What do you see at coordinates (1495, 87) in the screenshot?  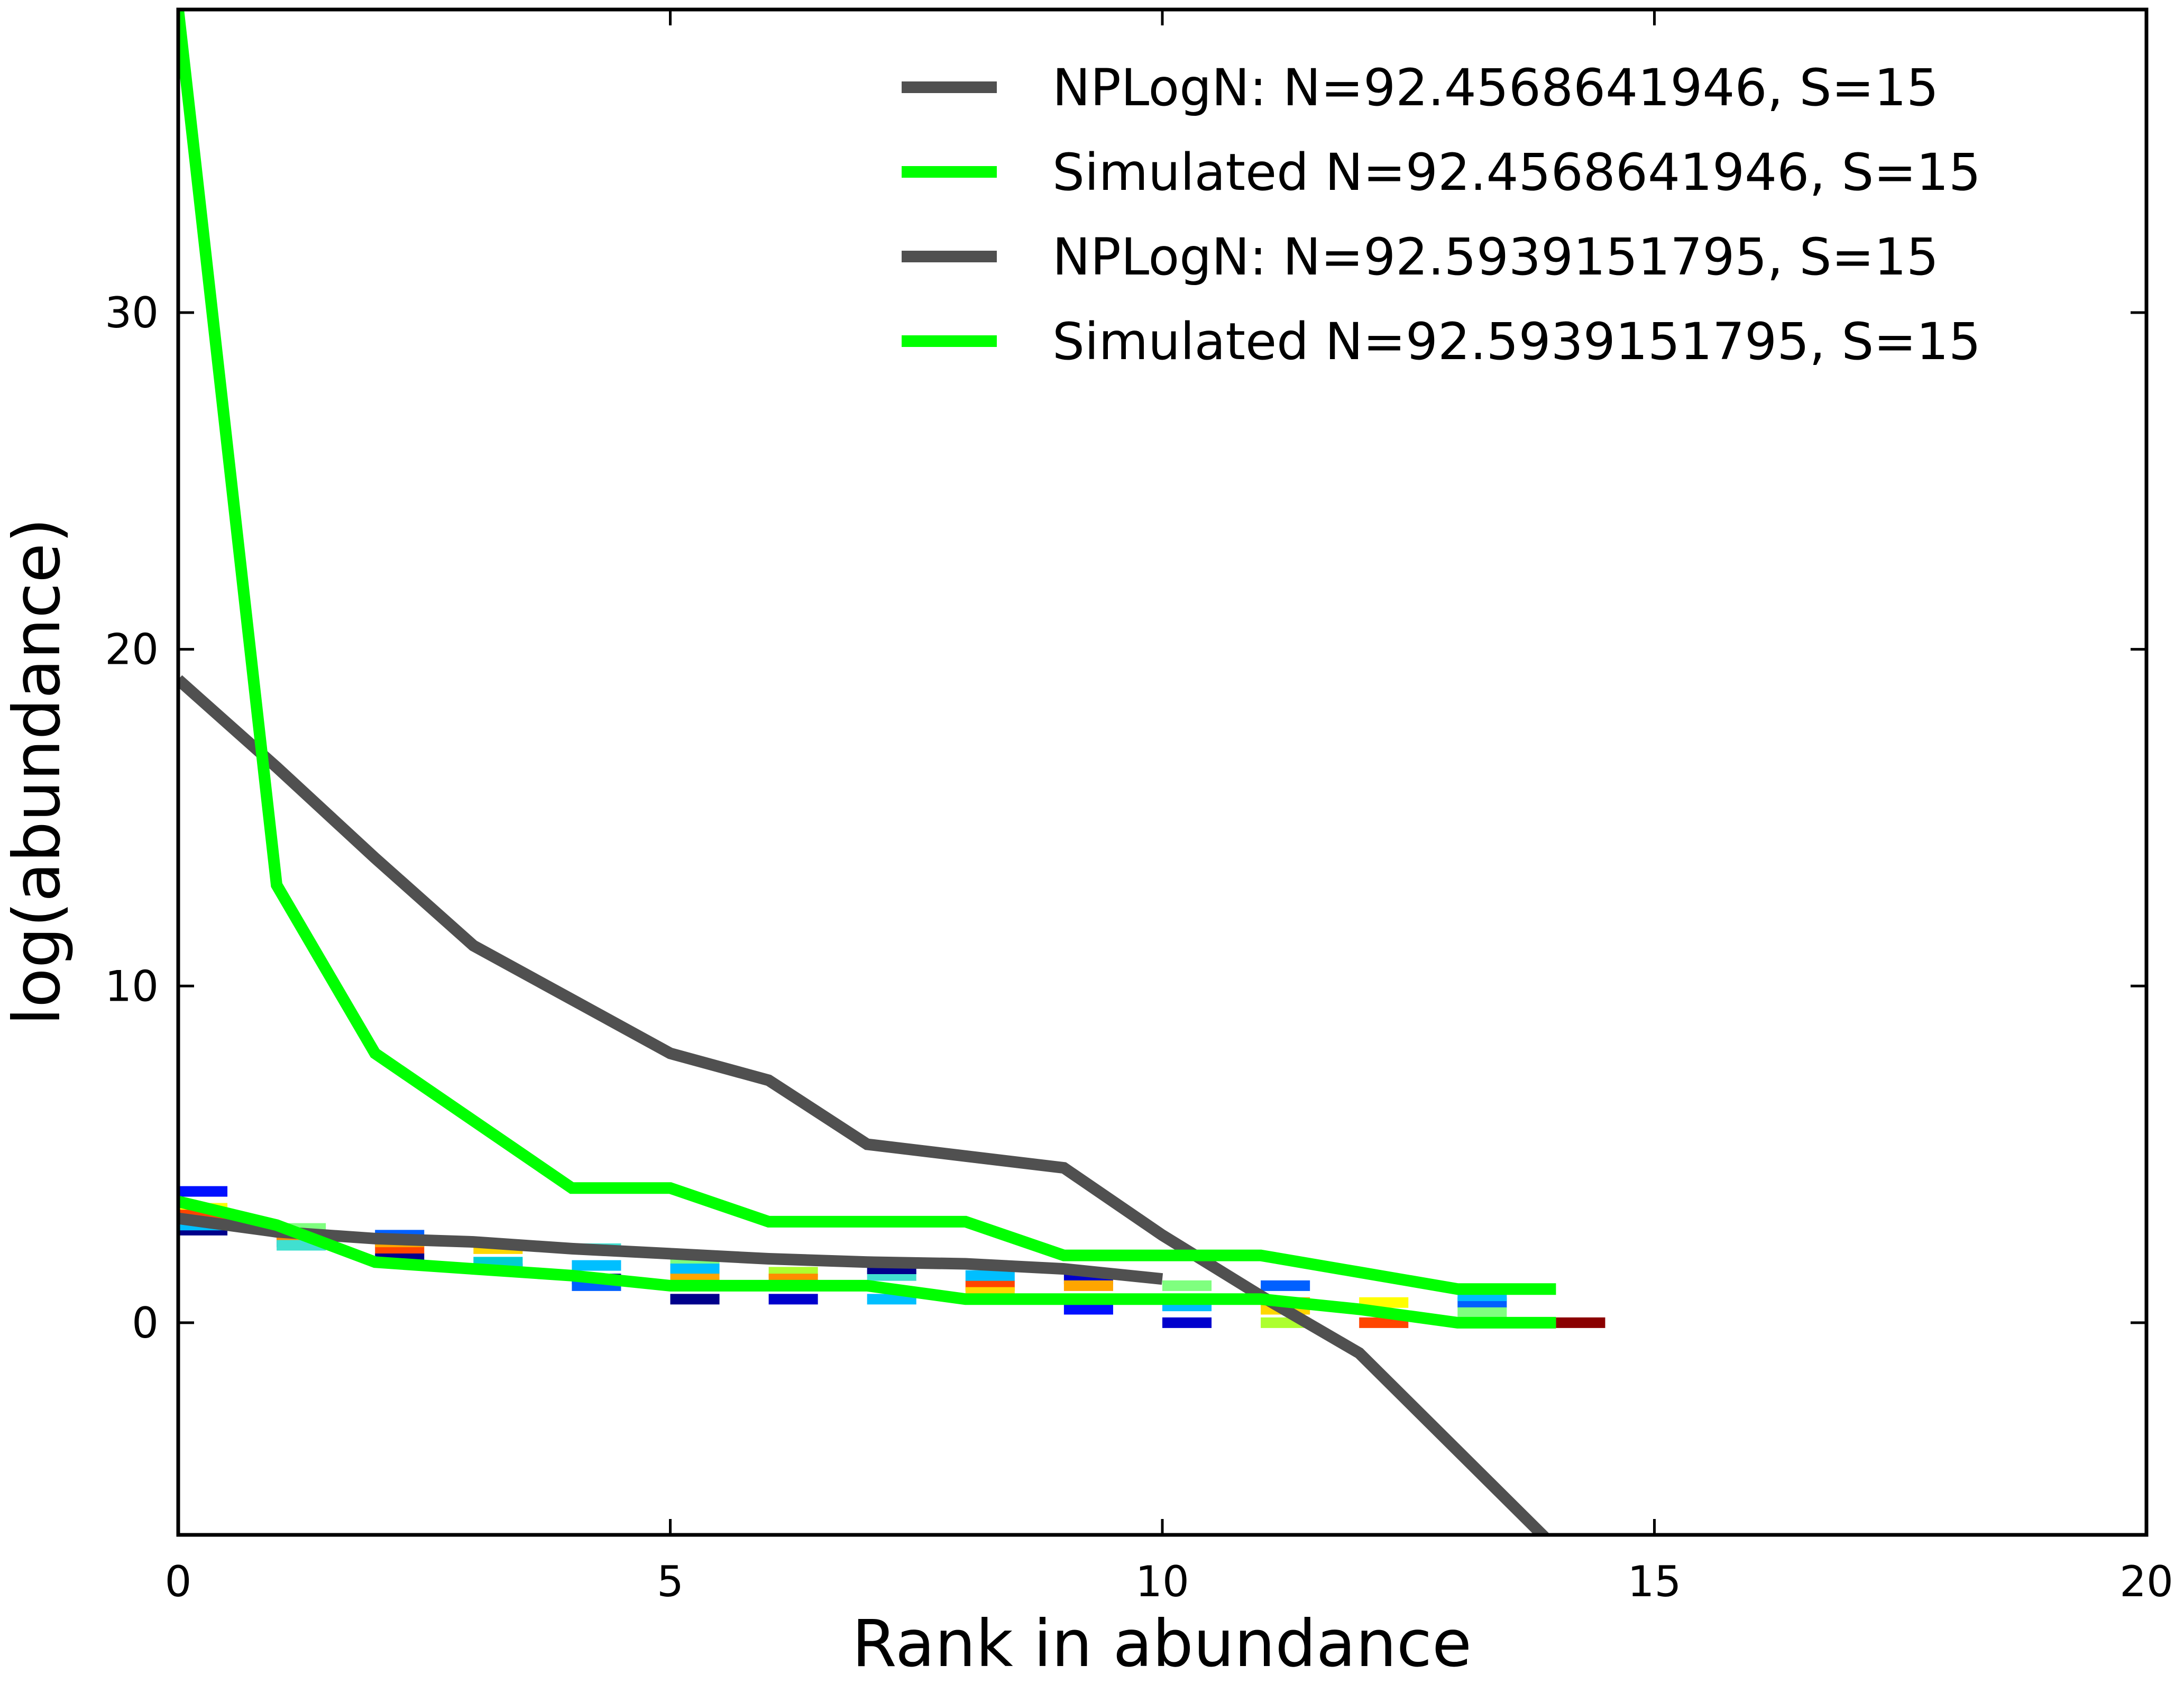 I see `legend-label: NPLogN: N=92.4568641946, S=15` at bounding box center [1495, 87].